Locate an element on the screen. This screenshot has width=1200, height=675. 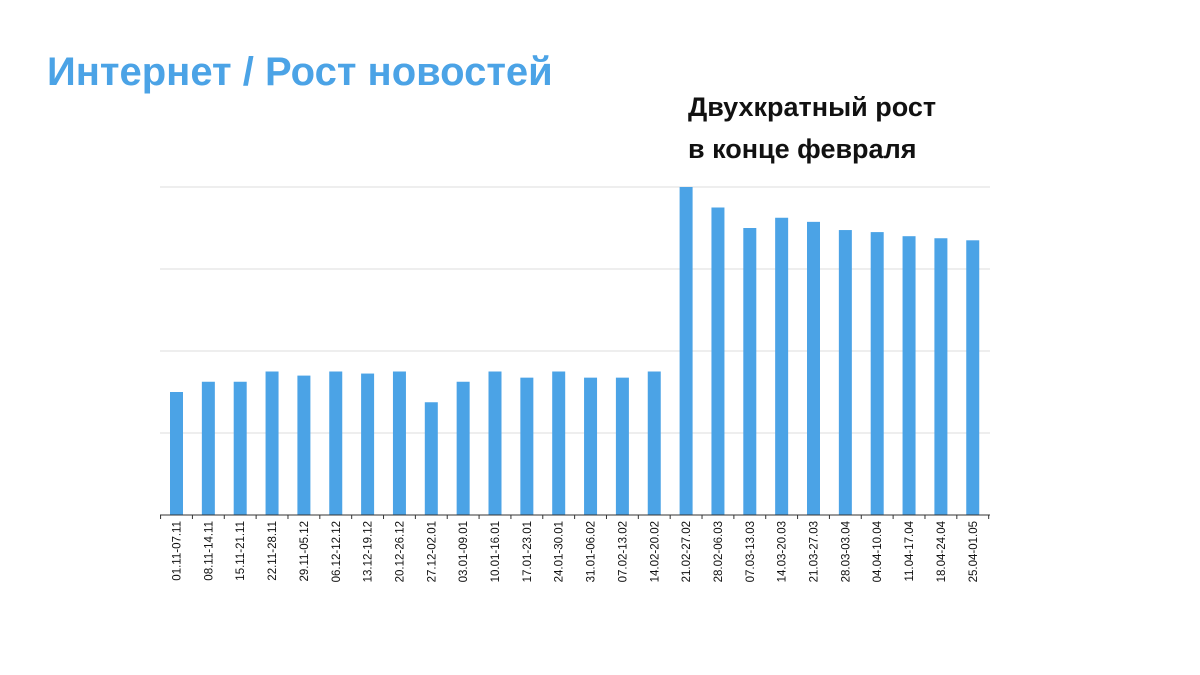
x-tick-label: 28.02-06.03 is located at coordinates (719, 551).